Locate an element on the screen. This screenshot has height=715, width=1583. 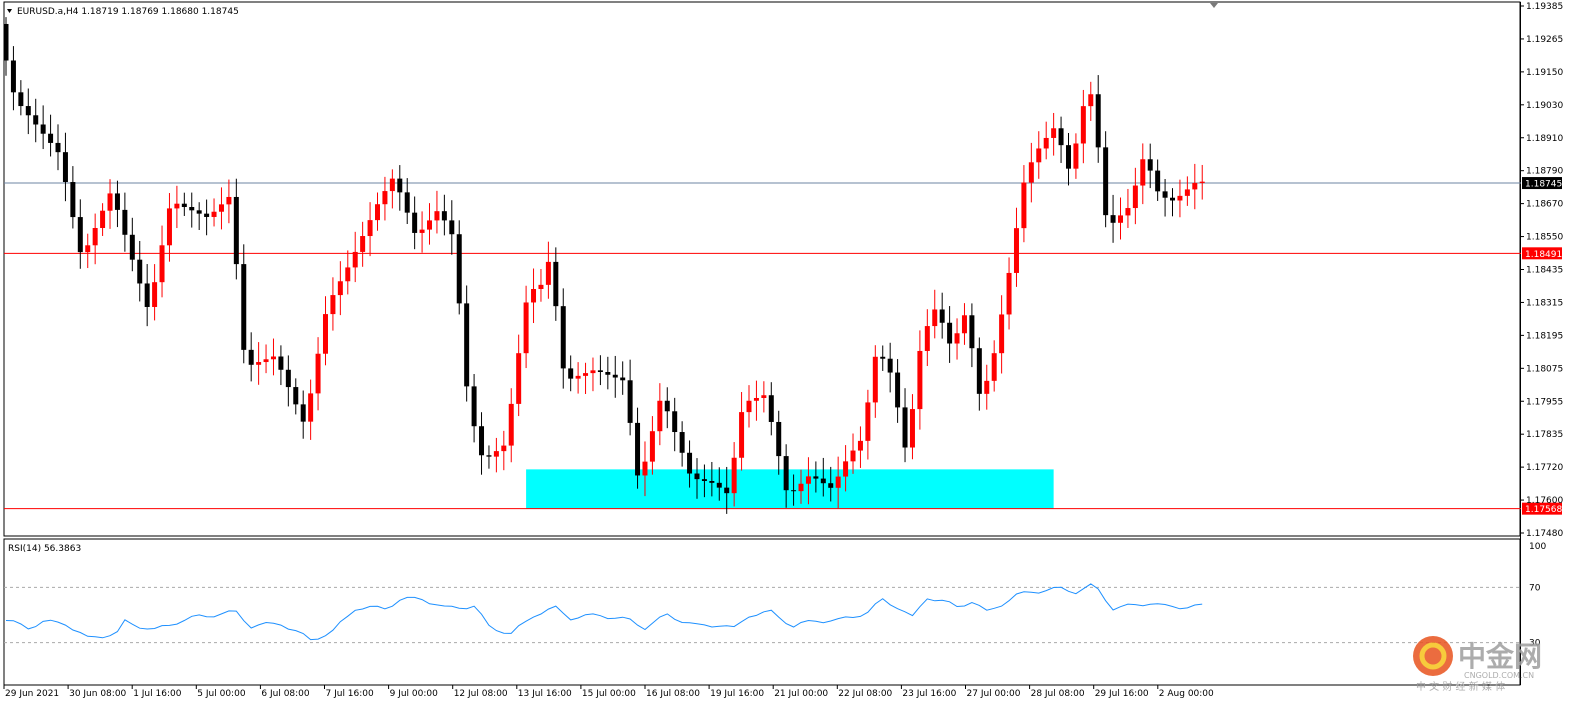
y-tick-label: 1.19030 is located at coordinates (1544, 106).